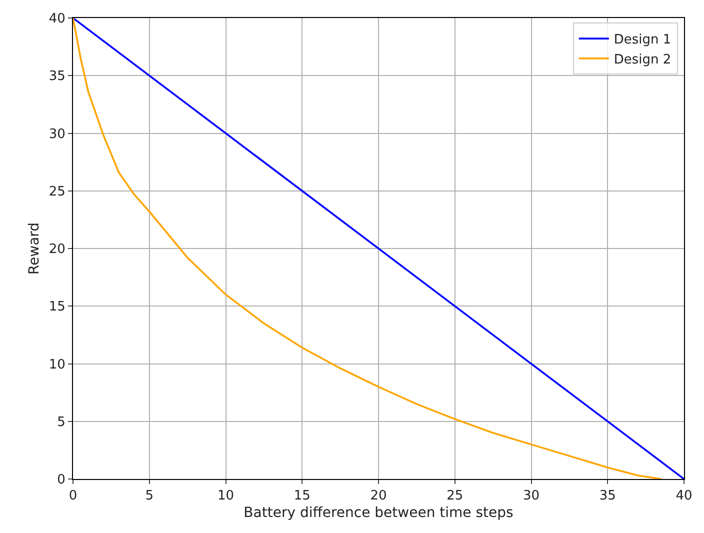 Image resolution: width=704 pixels, height=533 pixels. Describe the element at coordinates (57, 192) in the screenshot. I see `y-tick-label: 25` at that location.